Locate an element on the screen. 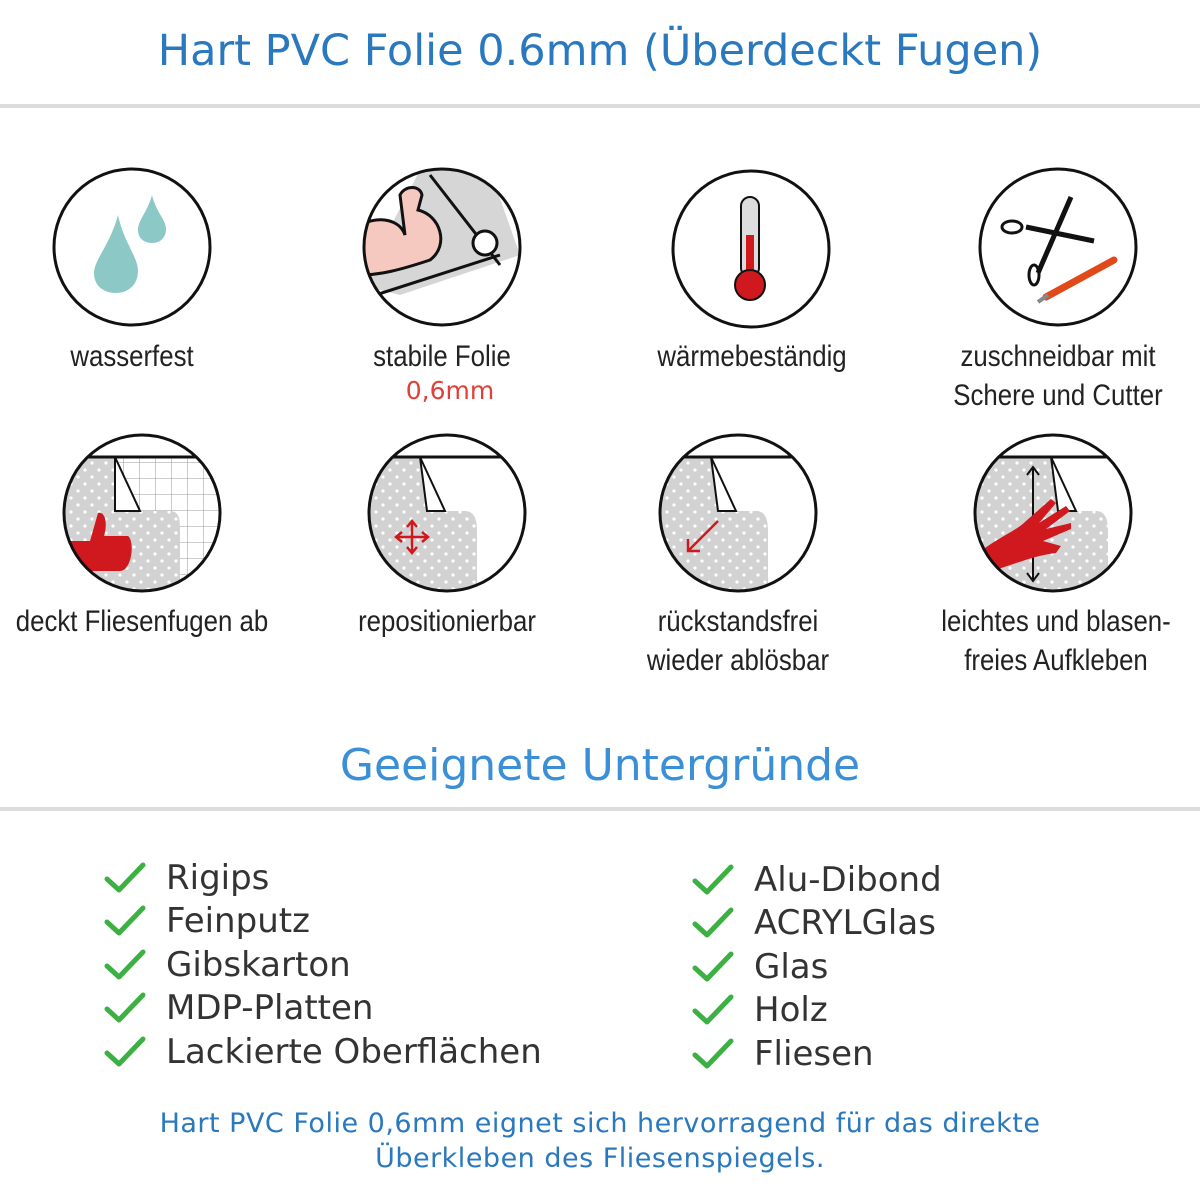 The image size is (1200, 1200). scissors-cutter-icon is located at coordinates (1058, 247).